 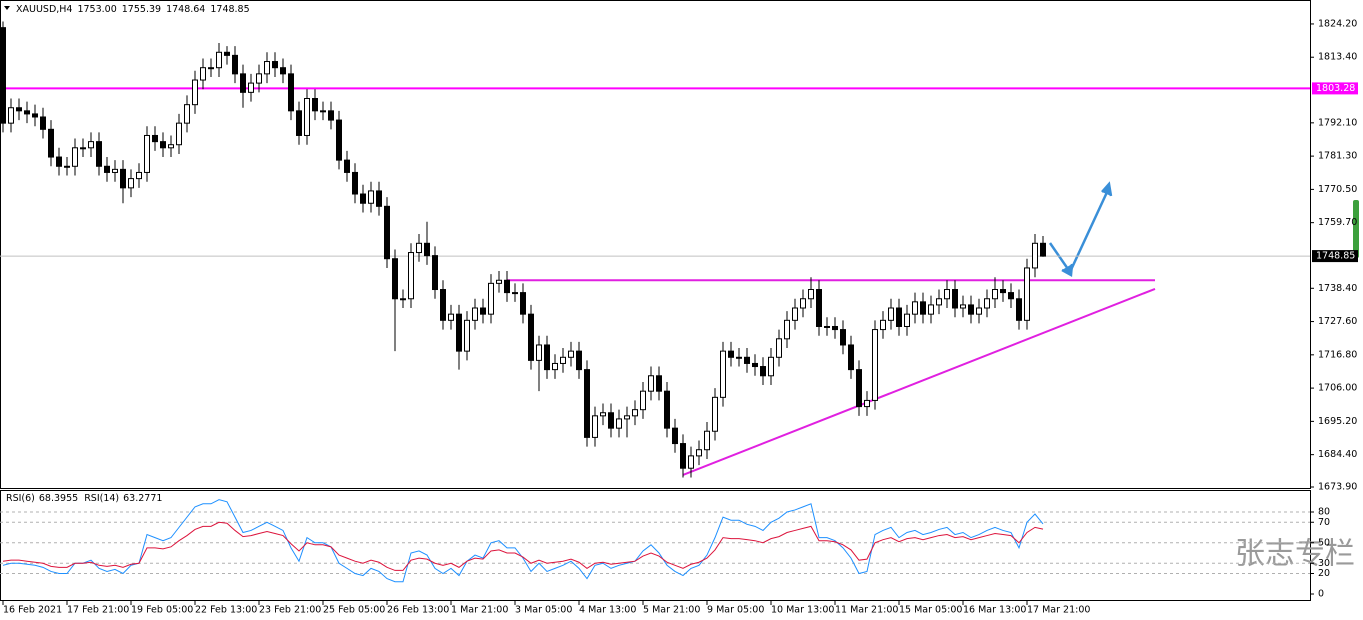 I want to click on scrollbar, so click(x=1356, y=229).